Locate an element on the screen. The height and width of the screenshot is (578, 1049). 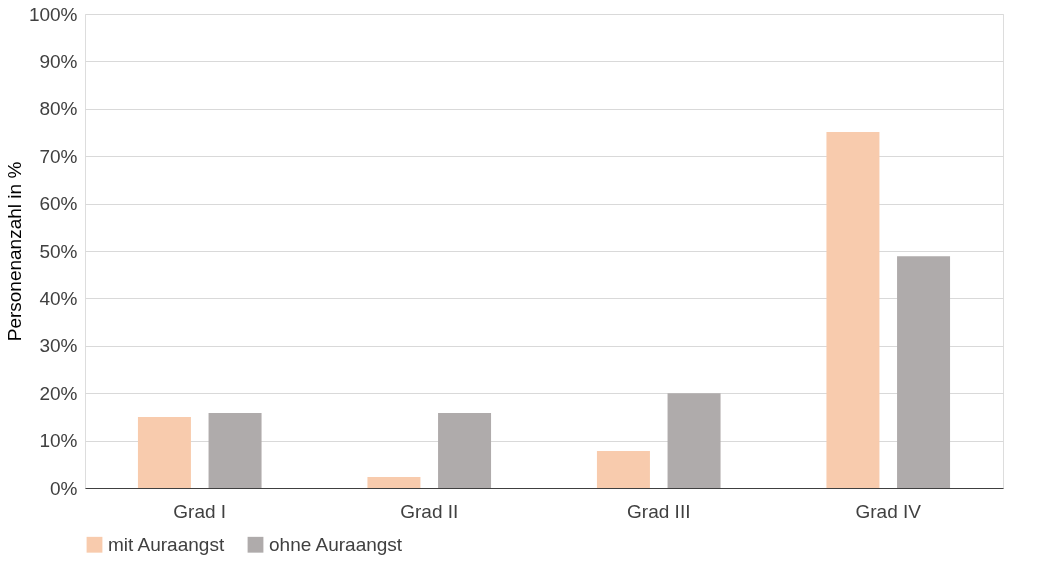
y-tick-label: 70% is located at coordinates (58, 156).